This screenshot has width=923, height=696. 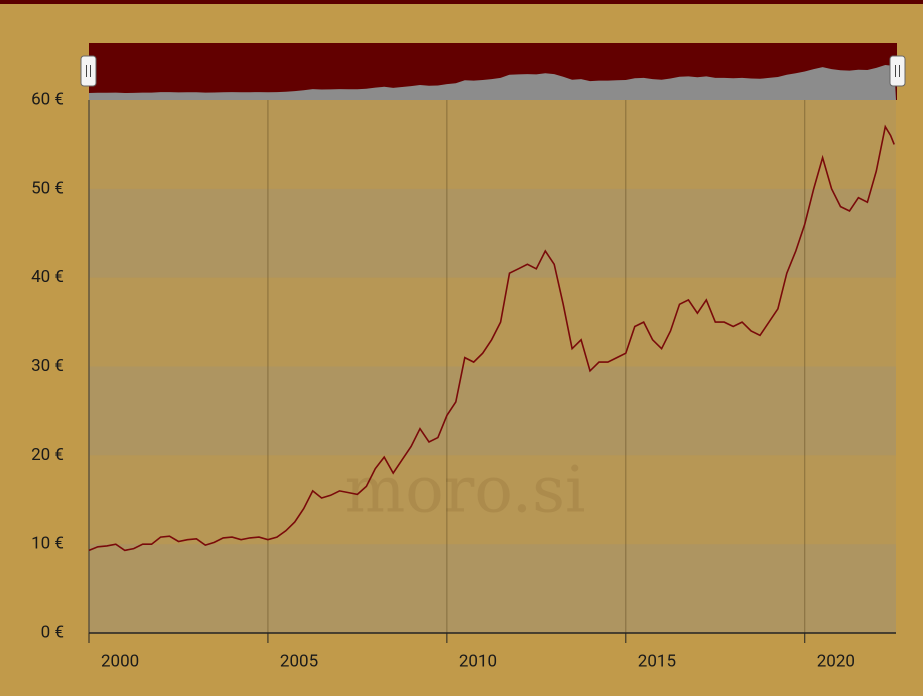 I want to click on y-tick-label: 50 €, so click(x=47, y=188).